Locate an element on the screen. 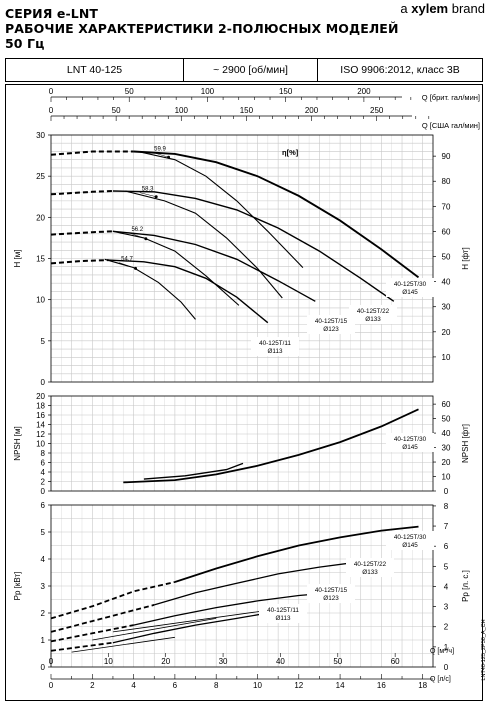 This screenshot has width=491, height=705. npsh-grid is located at coordinates (242, 443).